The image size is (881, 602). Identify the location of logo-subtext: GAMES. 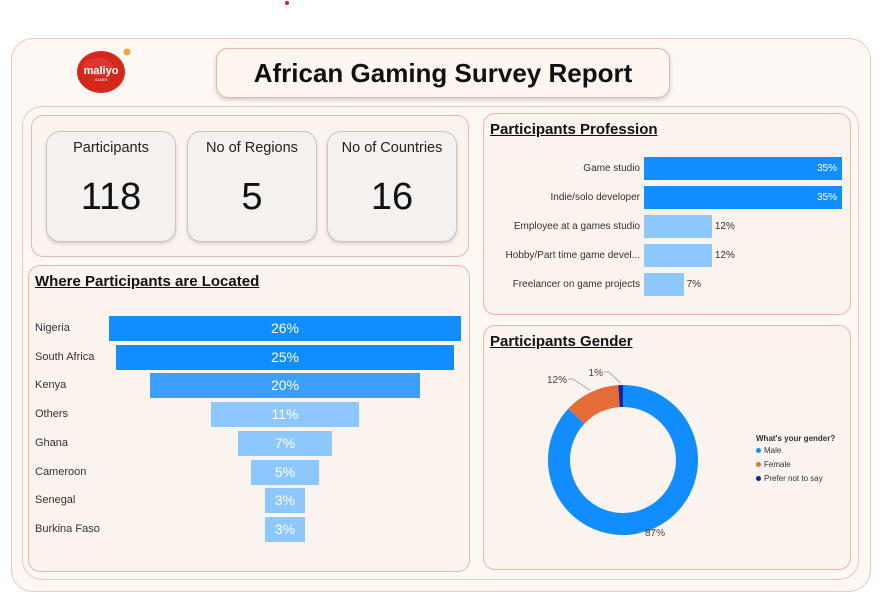
(101, 80).